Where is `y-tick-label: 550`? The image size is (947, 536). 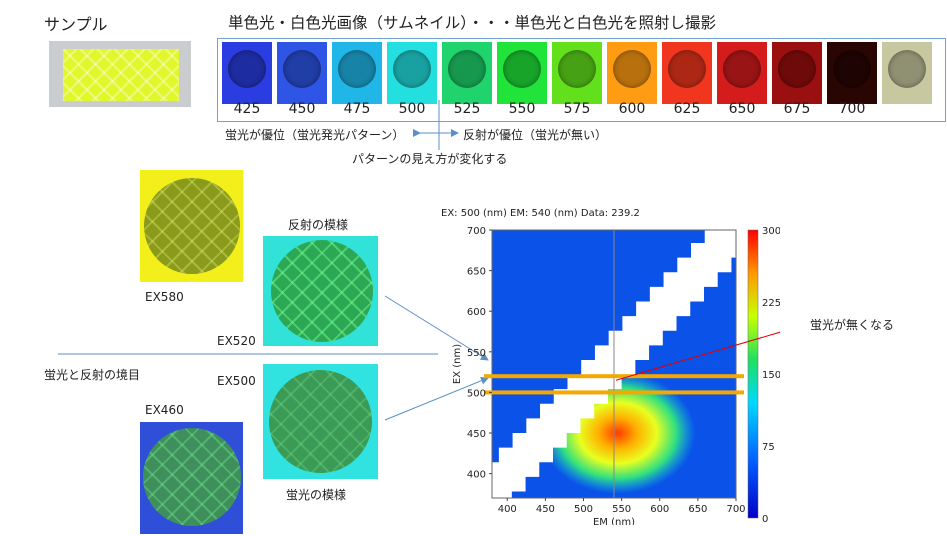 y-tick-label: 550 is located at coordinates (476, 353).